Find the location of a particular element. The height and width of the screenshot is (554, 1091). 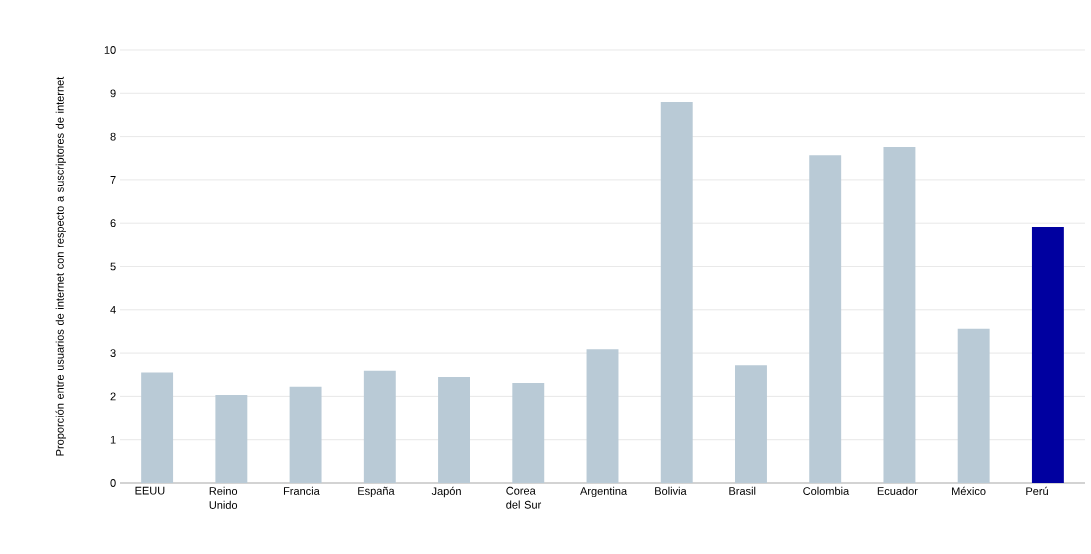

y-tick-label: 5 is located at coordinates (113, 266).